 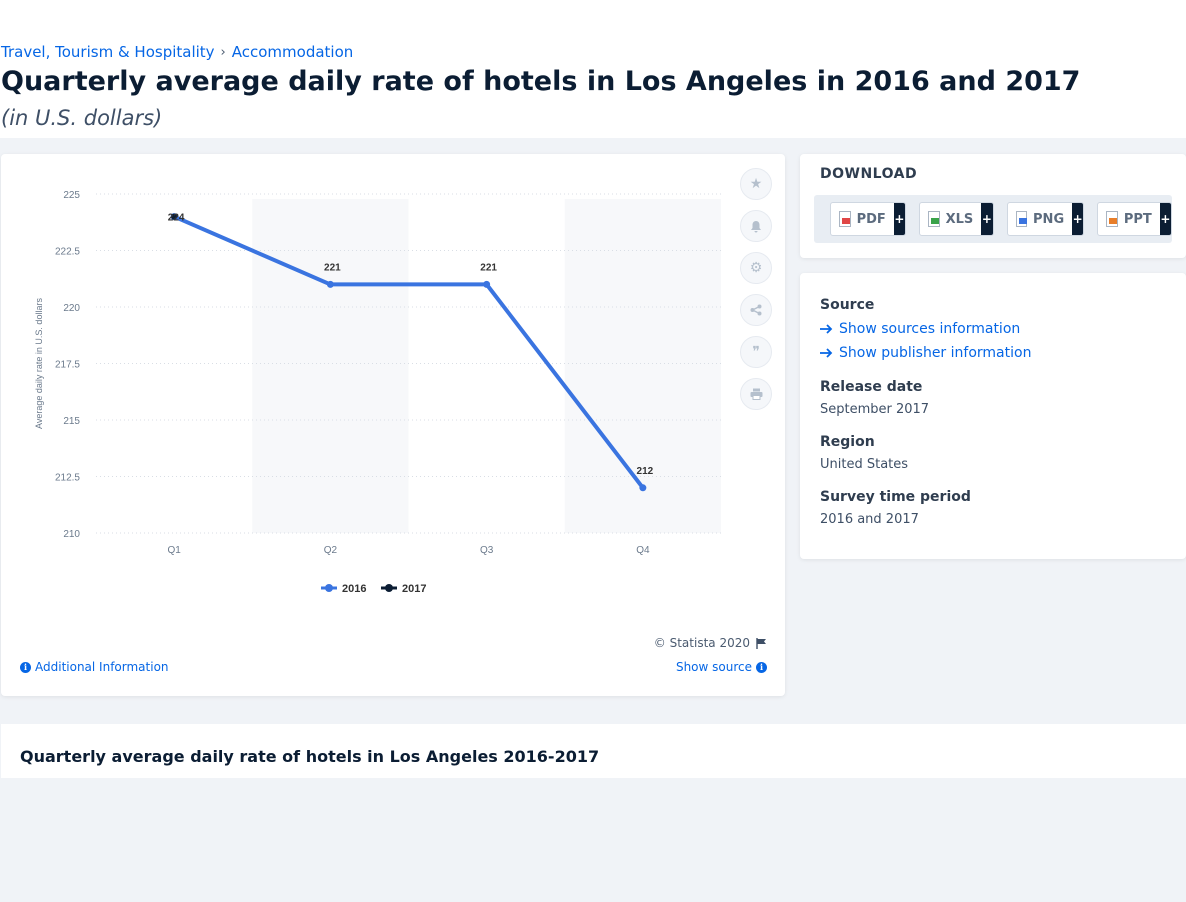 What do you see at coordinates (756, 352) in the screenshot?
I see `quote-icon: ❞` at bounding box center [756, 352].